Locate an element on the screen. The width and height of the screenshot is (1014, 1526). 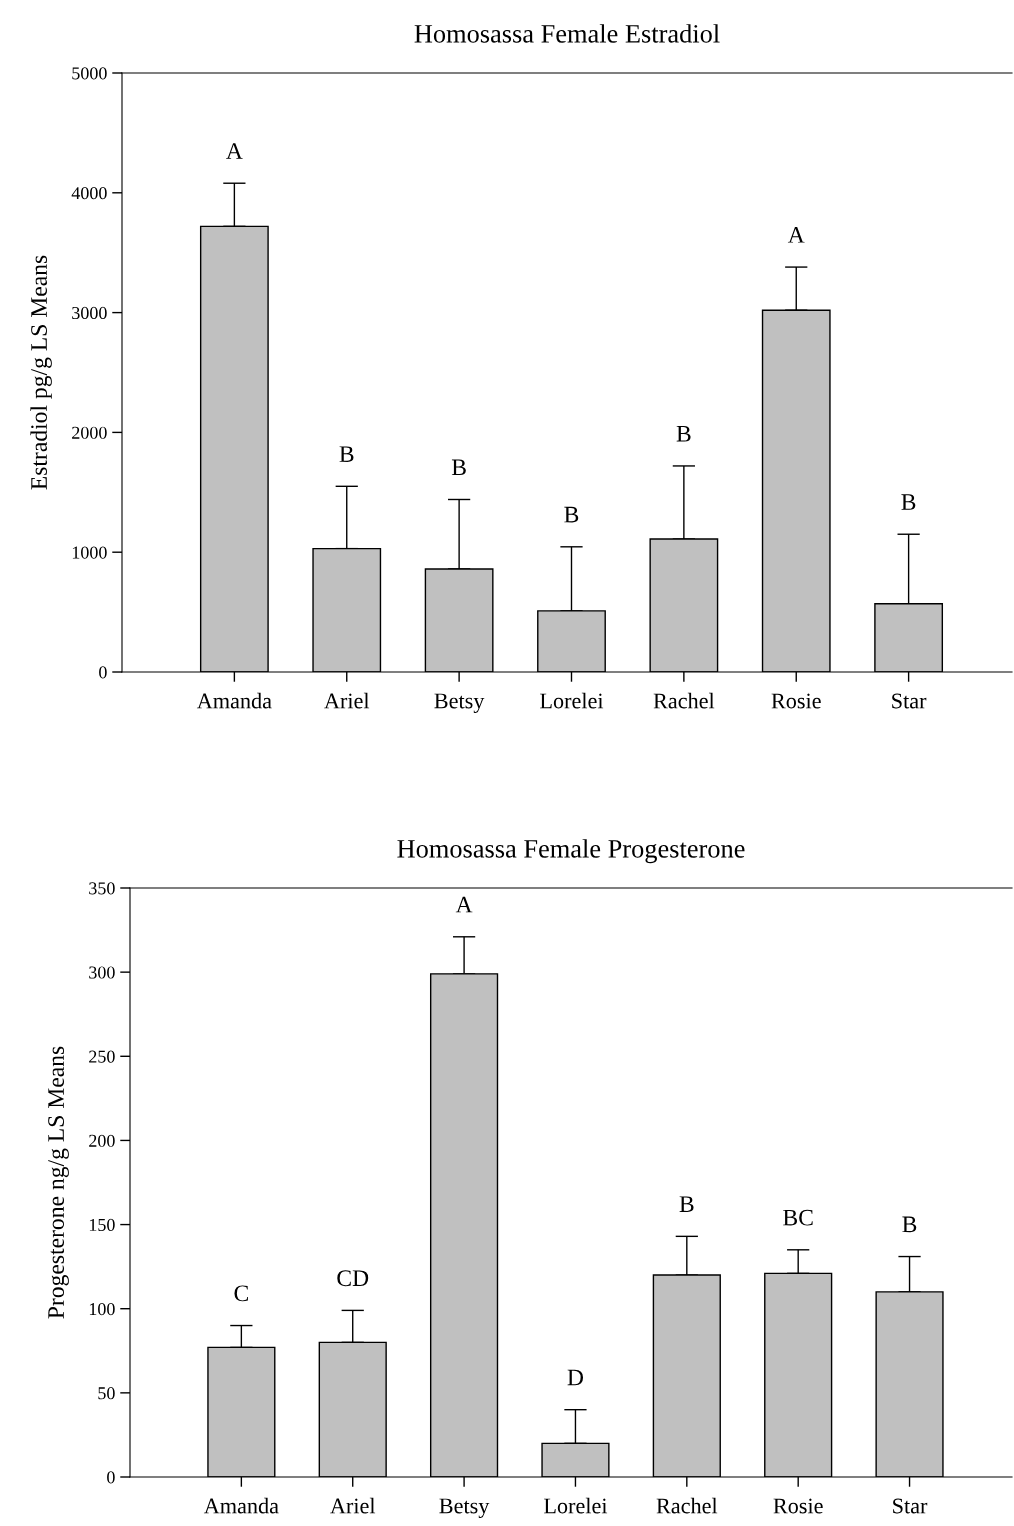
chart-title: Homosassa Female Estradiol is located at coordinates (567, 33).